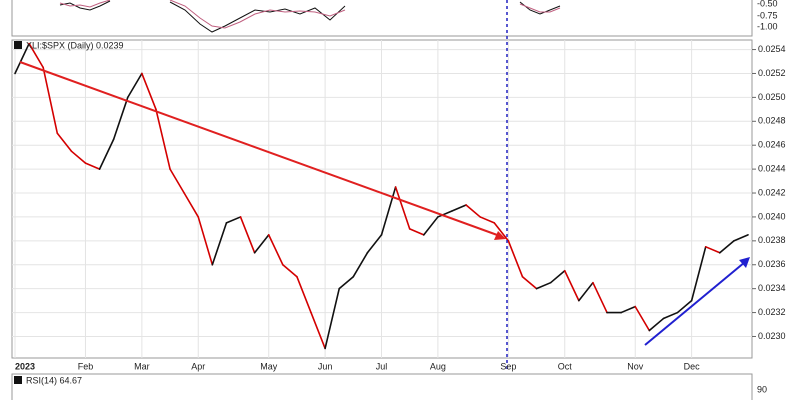 This screenshot has width=800, height=400. I want to click on top-tick-label: -0.75, so click(767, 15).